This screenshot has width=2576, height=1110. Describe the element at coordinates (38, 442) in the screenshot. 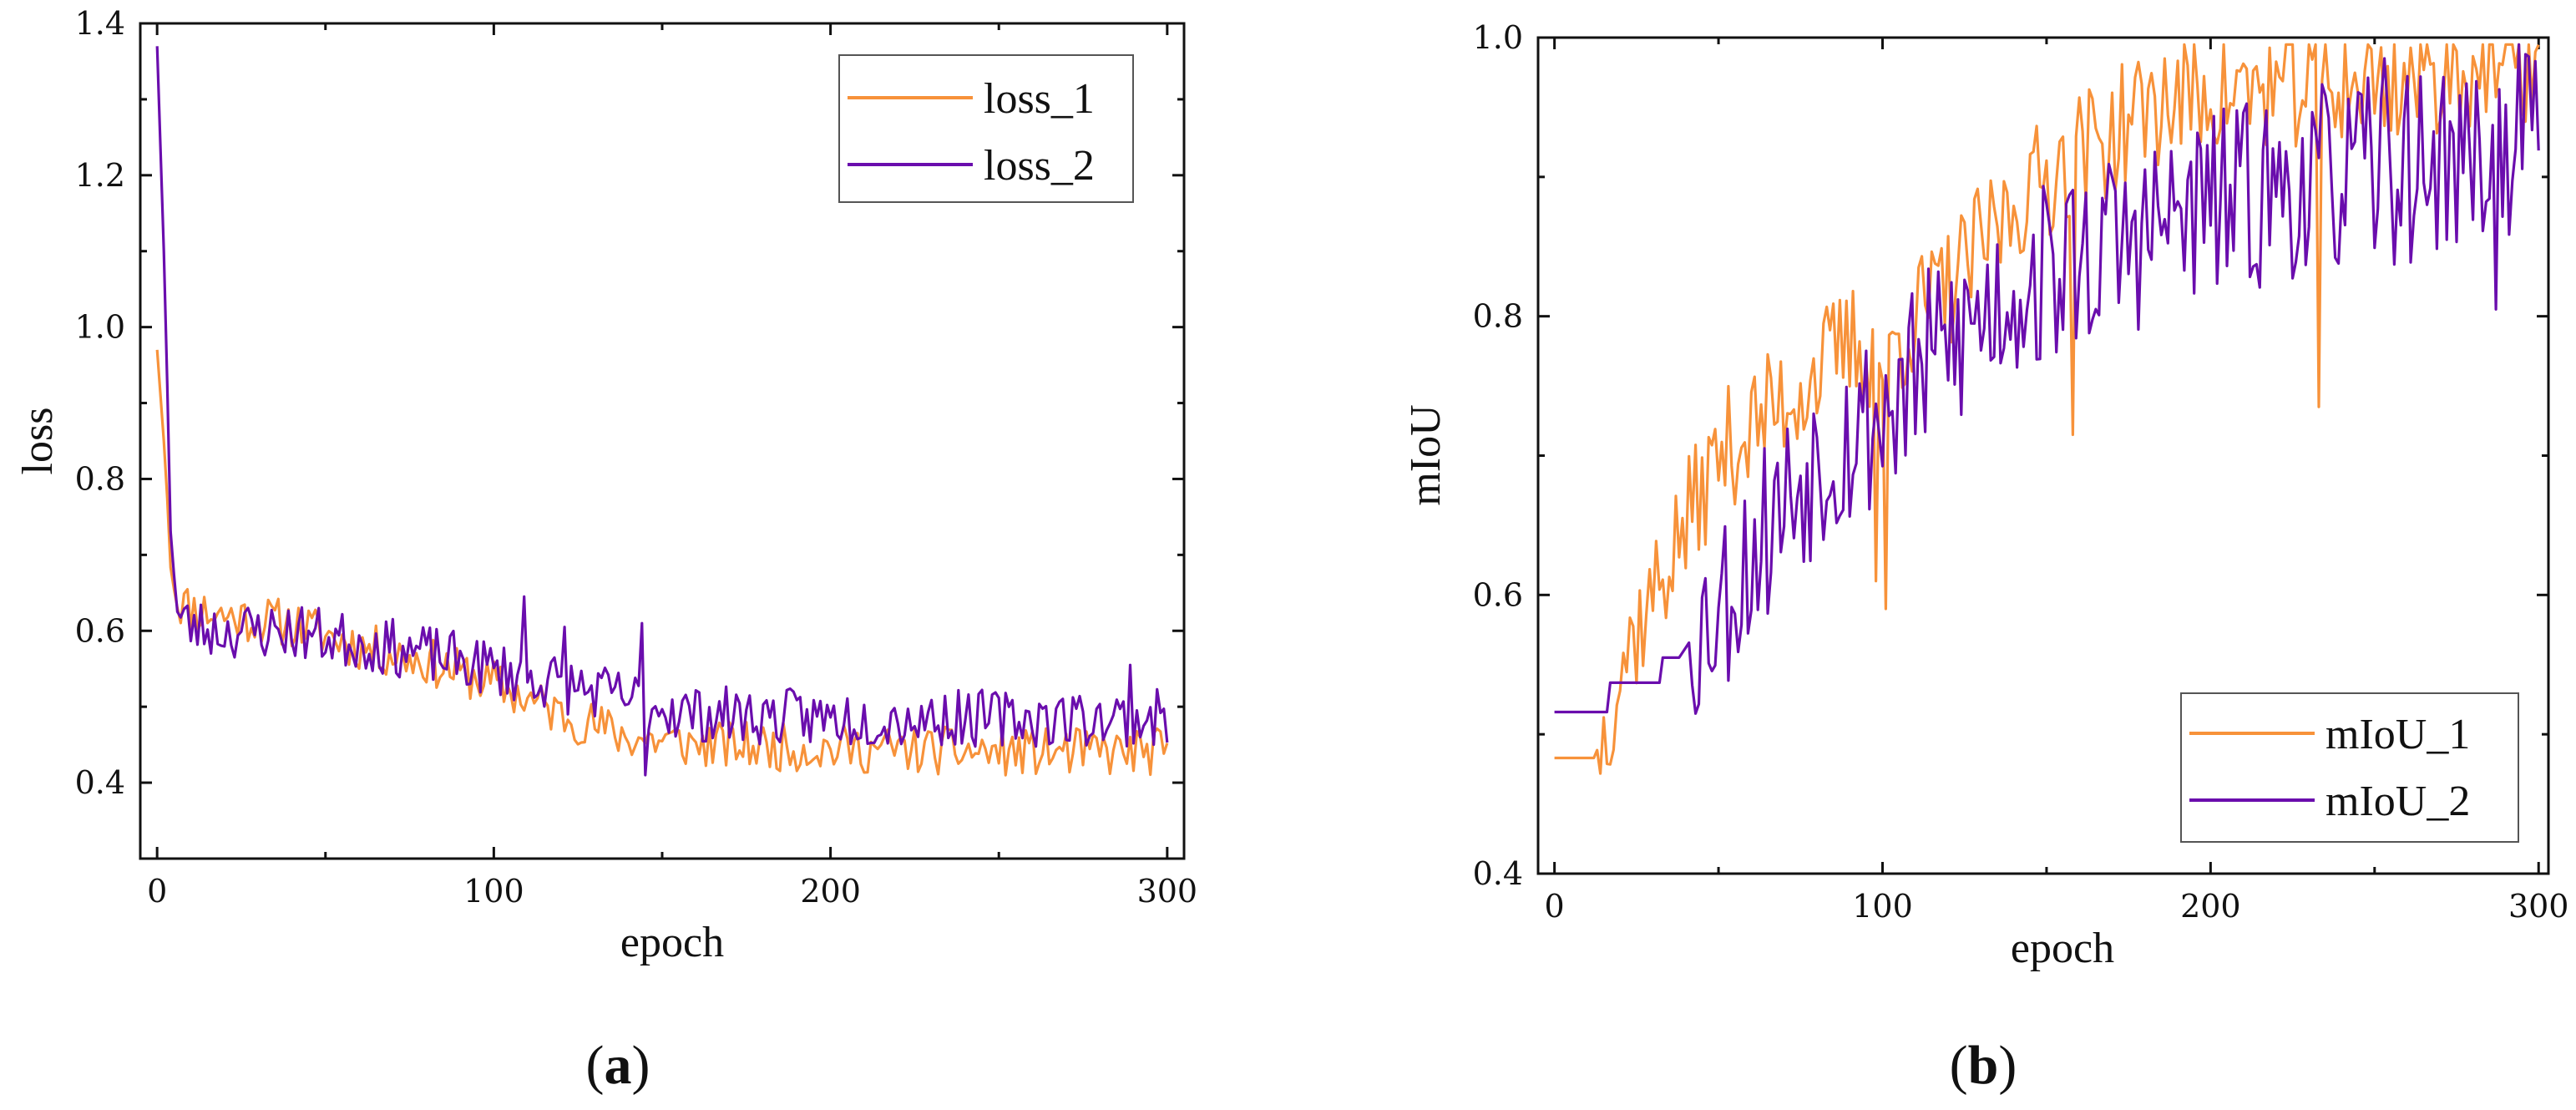

I see `y-axis-title: loss` at that location.